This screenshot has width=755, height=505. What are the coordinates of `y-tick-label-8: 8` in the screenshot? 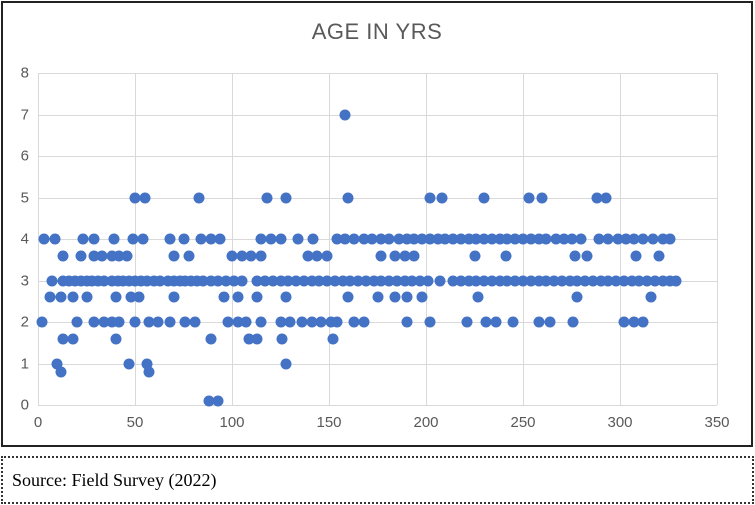 It's located at (24, 73).